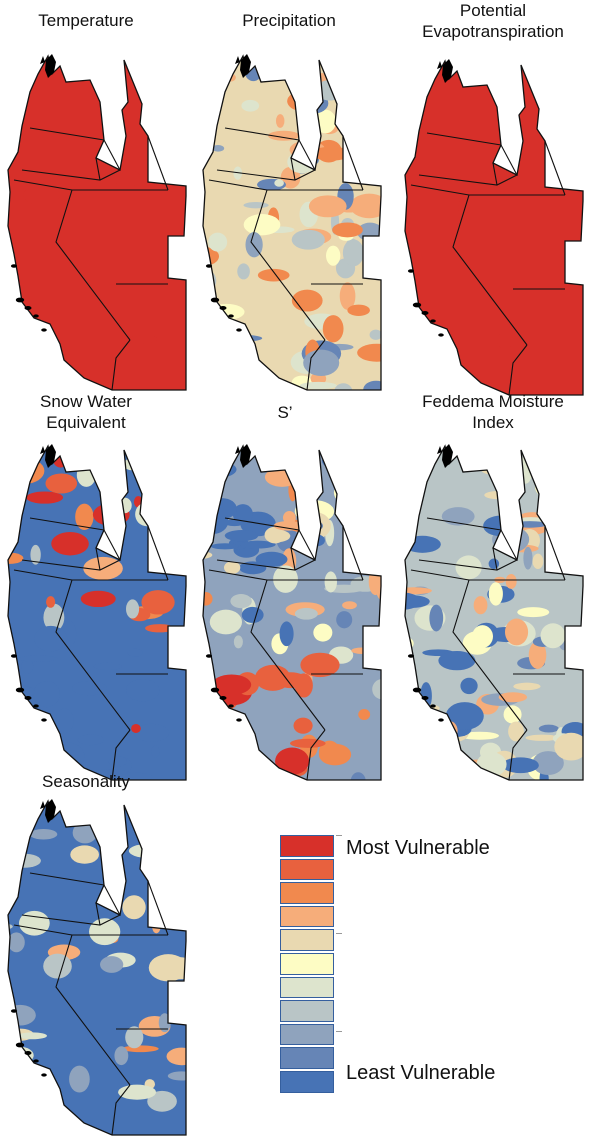  What do you see at coordinates (86, 422) in the screenshot?
I see `panel-title-line: Equivalent` at bounding box center [86, 422].